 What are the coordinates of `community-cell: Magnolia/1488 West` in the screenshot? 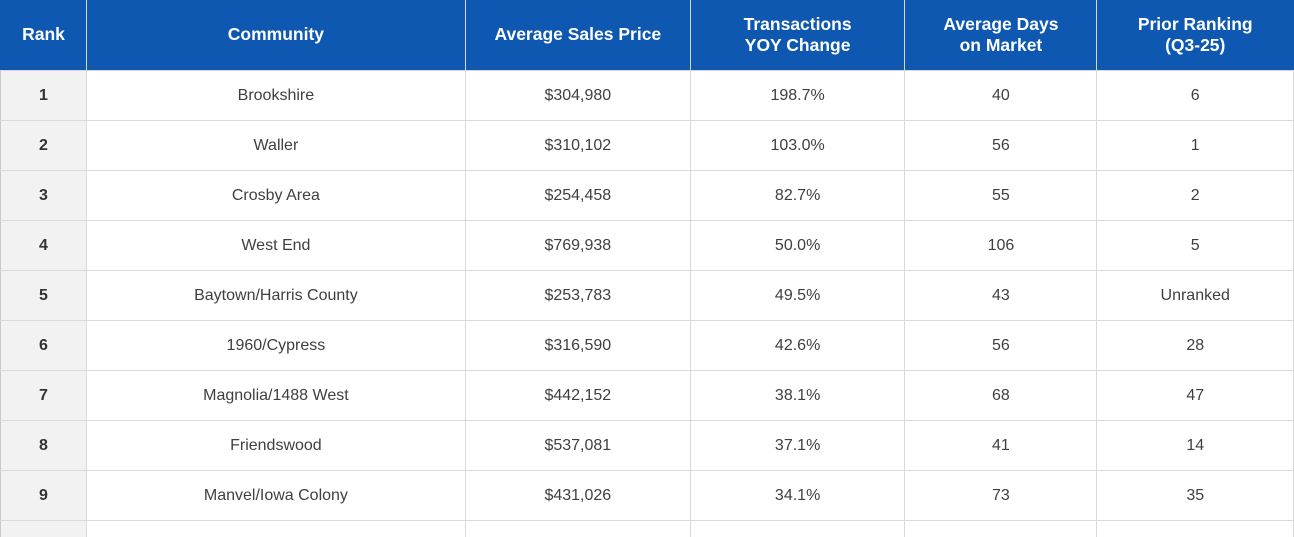 It's located at (275, 395).